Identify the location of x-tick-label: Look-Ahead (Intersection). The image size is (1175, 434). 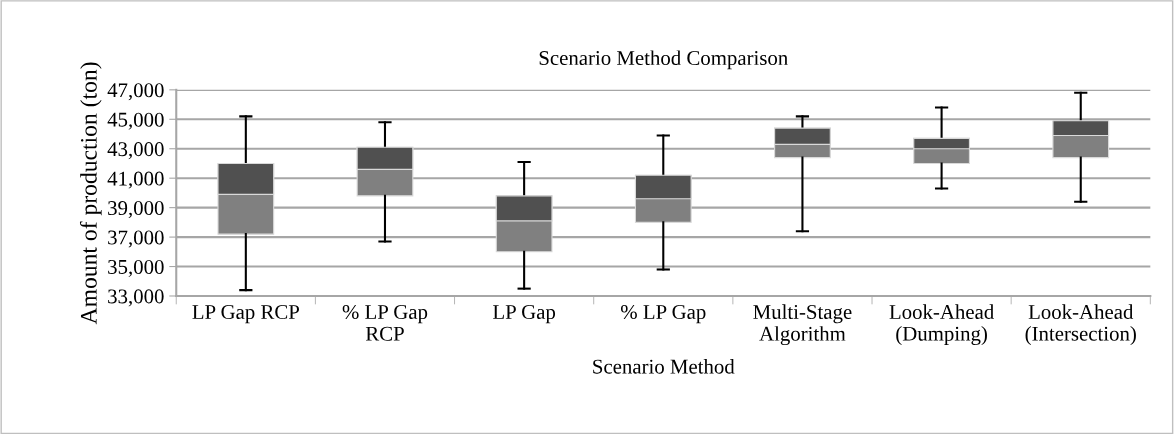
(1080, 324).